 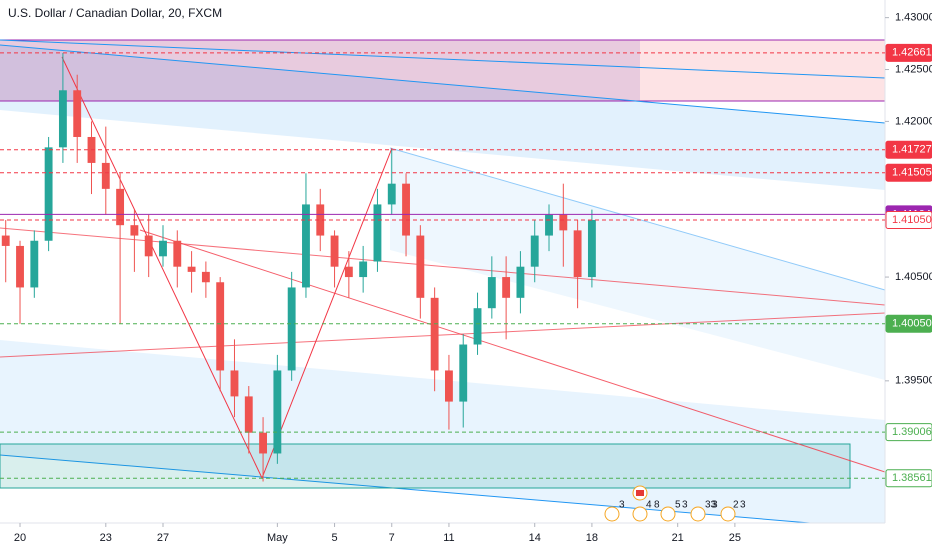 What do you see at coordinates (913, 381) in the screenshot?
I see `y-tick-label: 1.39500` at bounding box center [913, 381].